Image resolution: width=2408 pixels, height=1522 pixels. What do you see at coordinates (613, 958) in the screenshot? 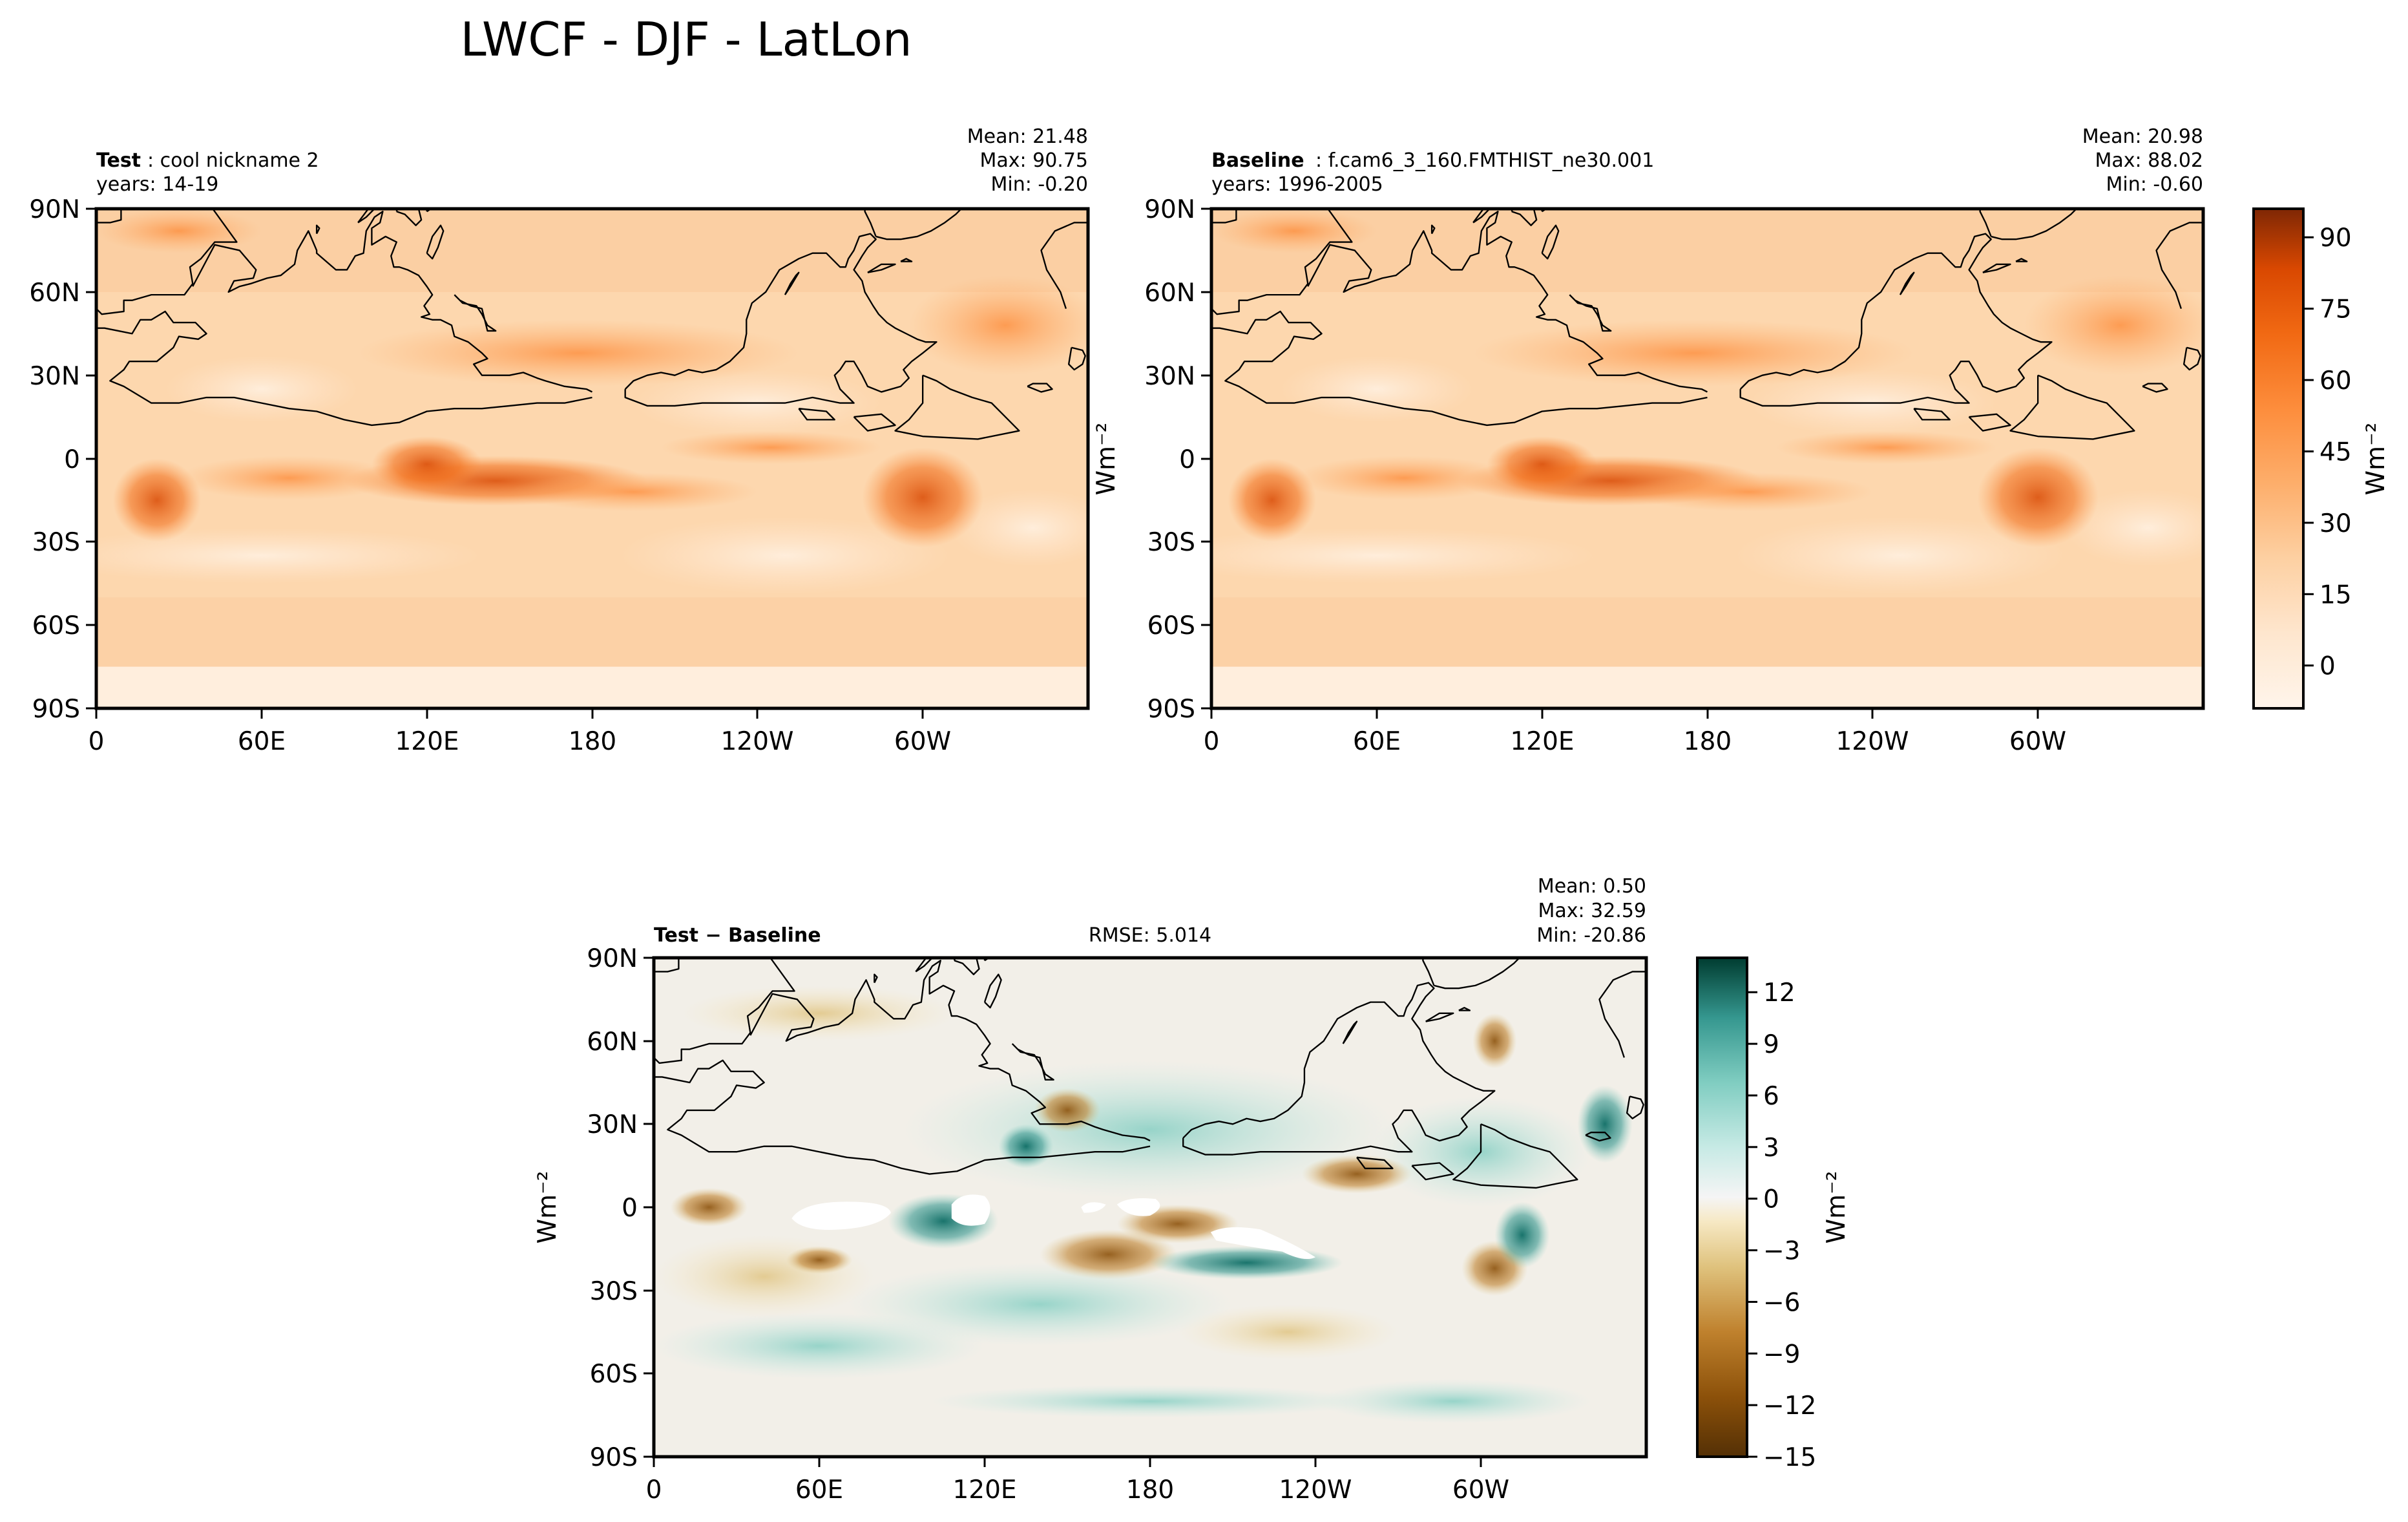
I see `diff-ytick-label: 90N` at bounding box center [613, 958].